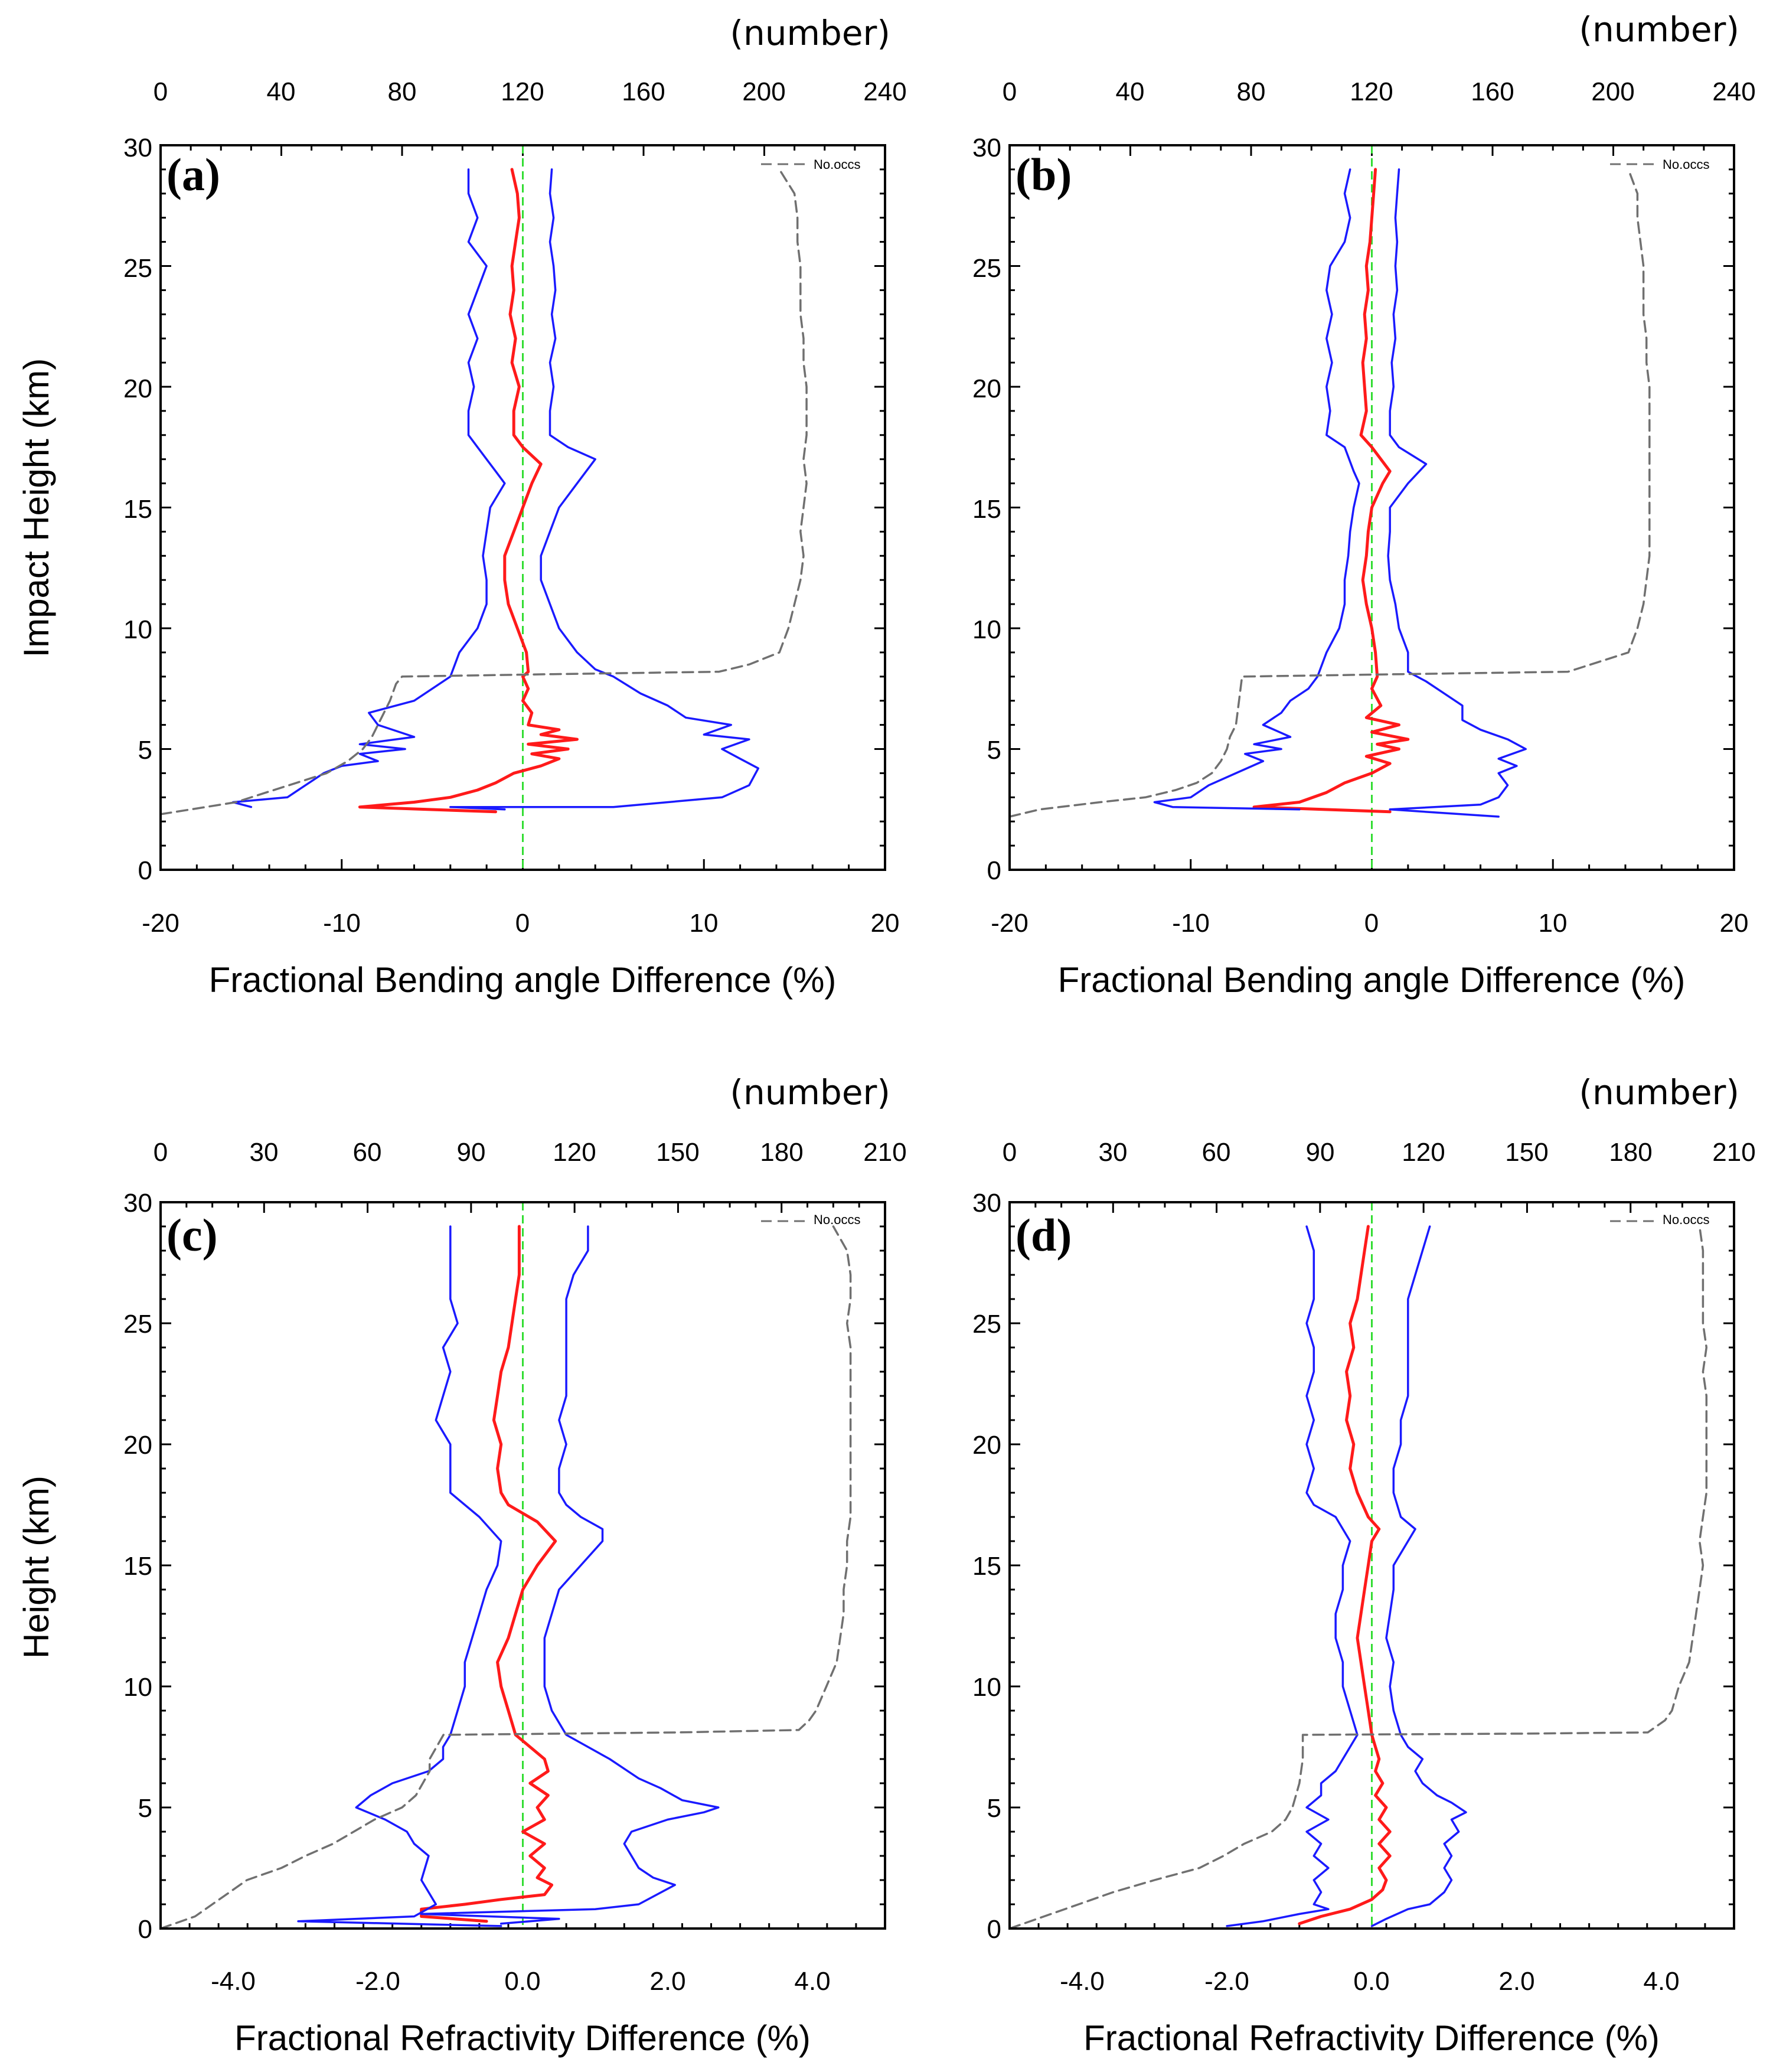 The image size is (1773, 2072). Describe the element at coordinates (1379, 1152) in the screenshot. I see `panel-d-top-tick-labels: 0 30 60 90 120 150 180 210` at that location.